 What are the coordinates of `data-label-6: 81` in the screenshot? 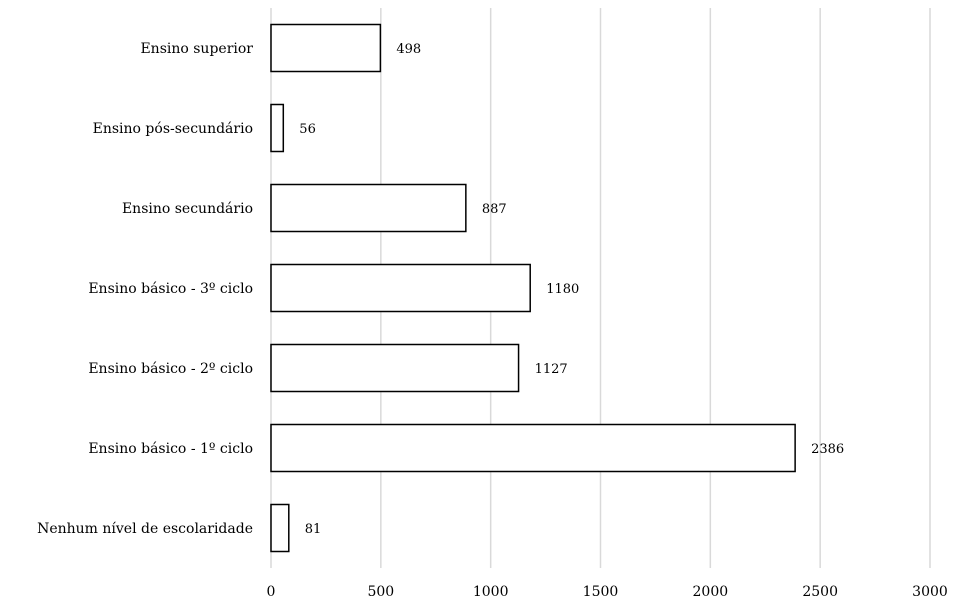 It's located at (313, 529).